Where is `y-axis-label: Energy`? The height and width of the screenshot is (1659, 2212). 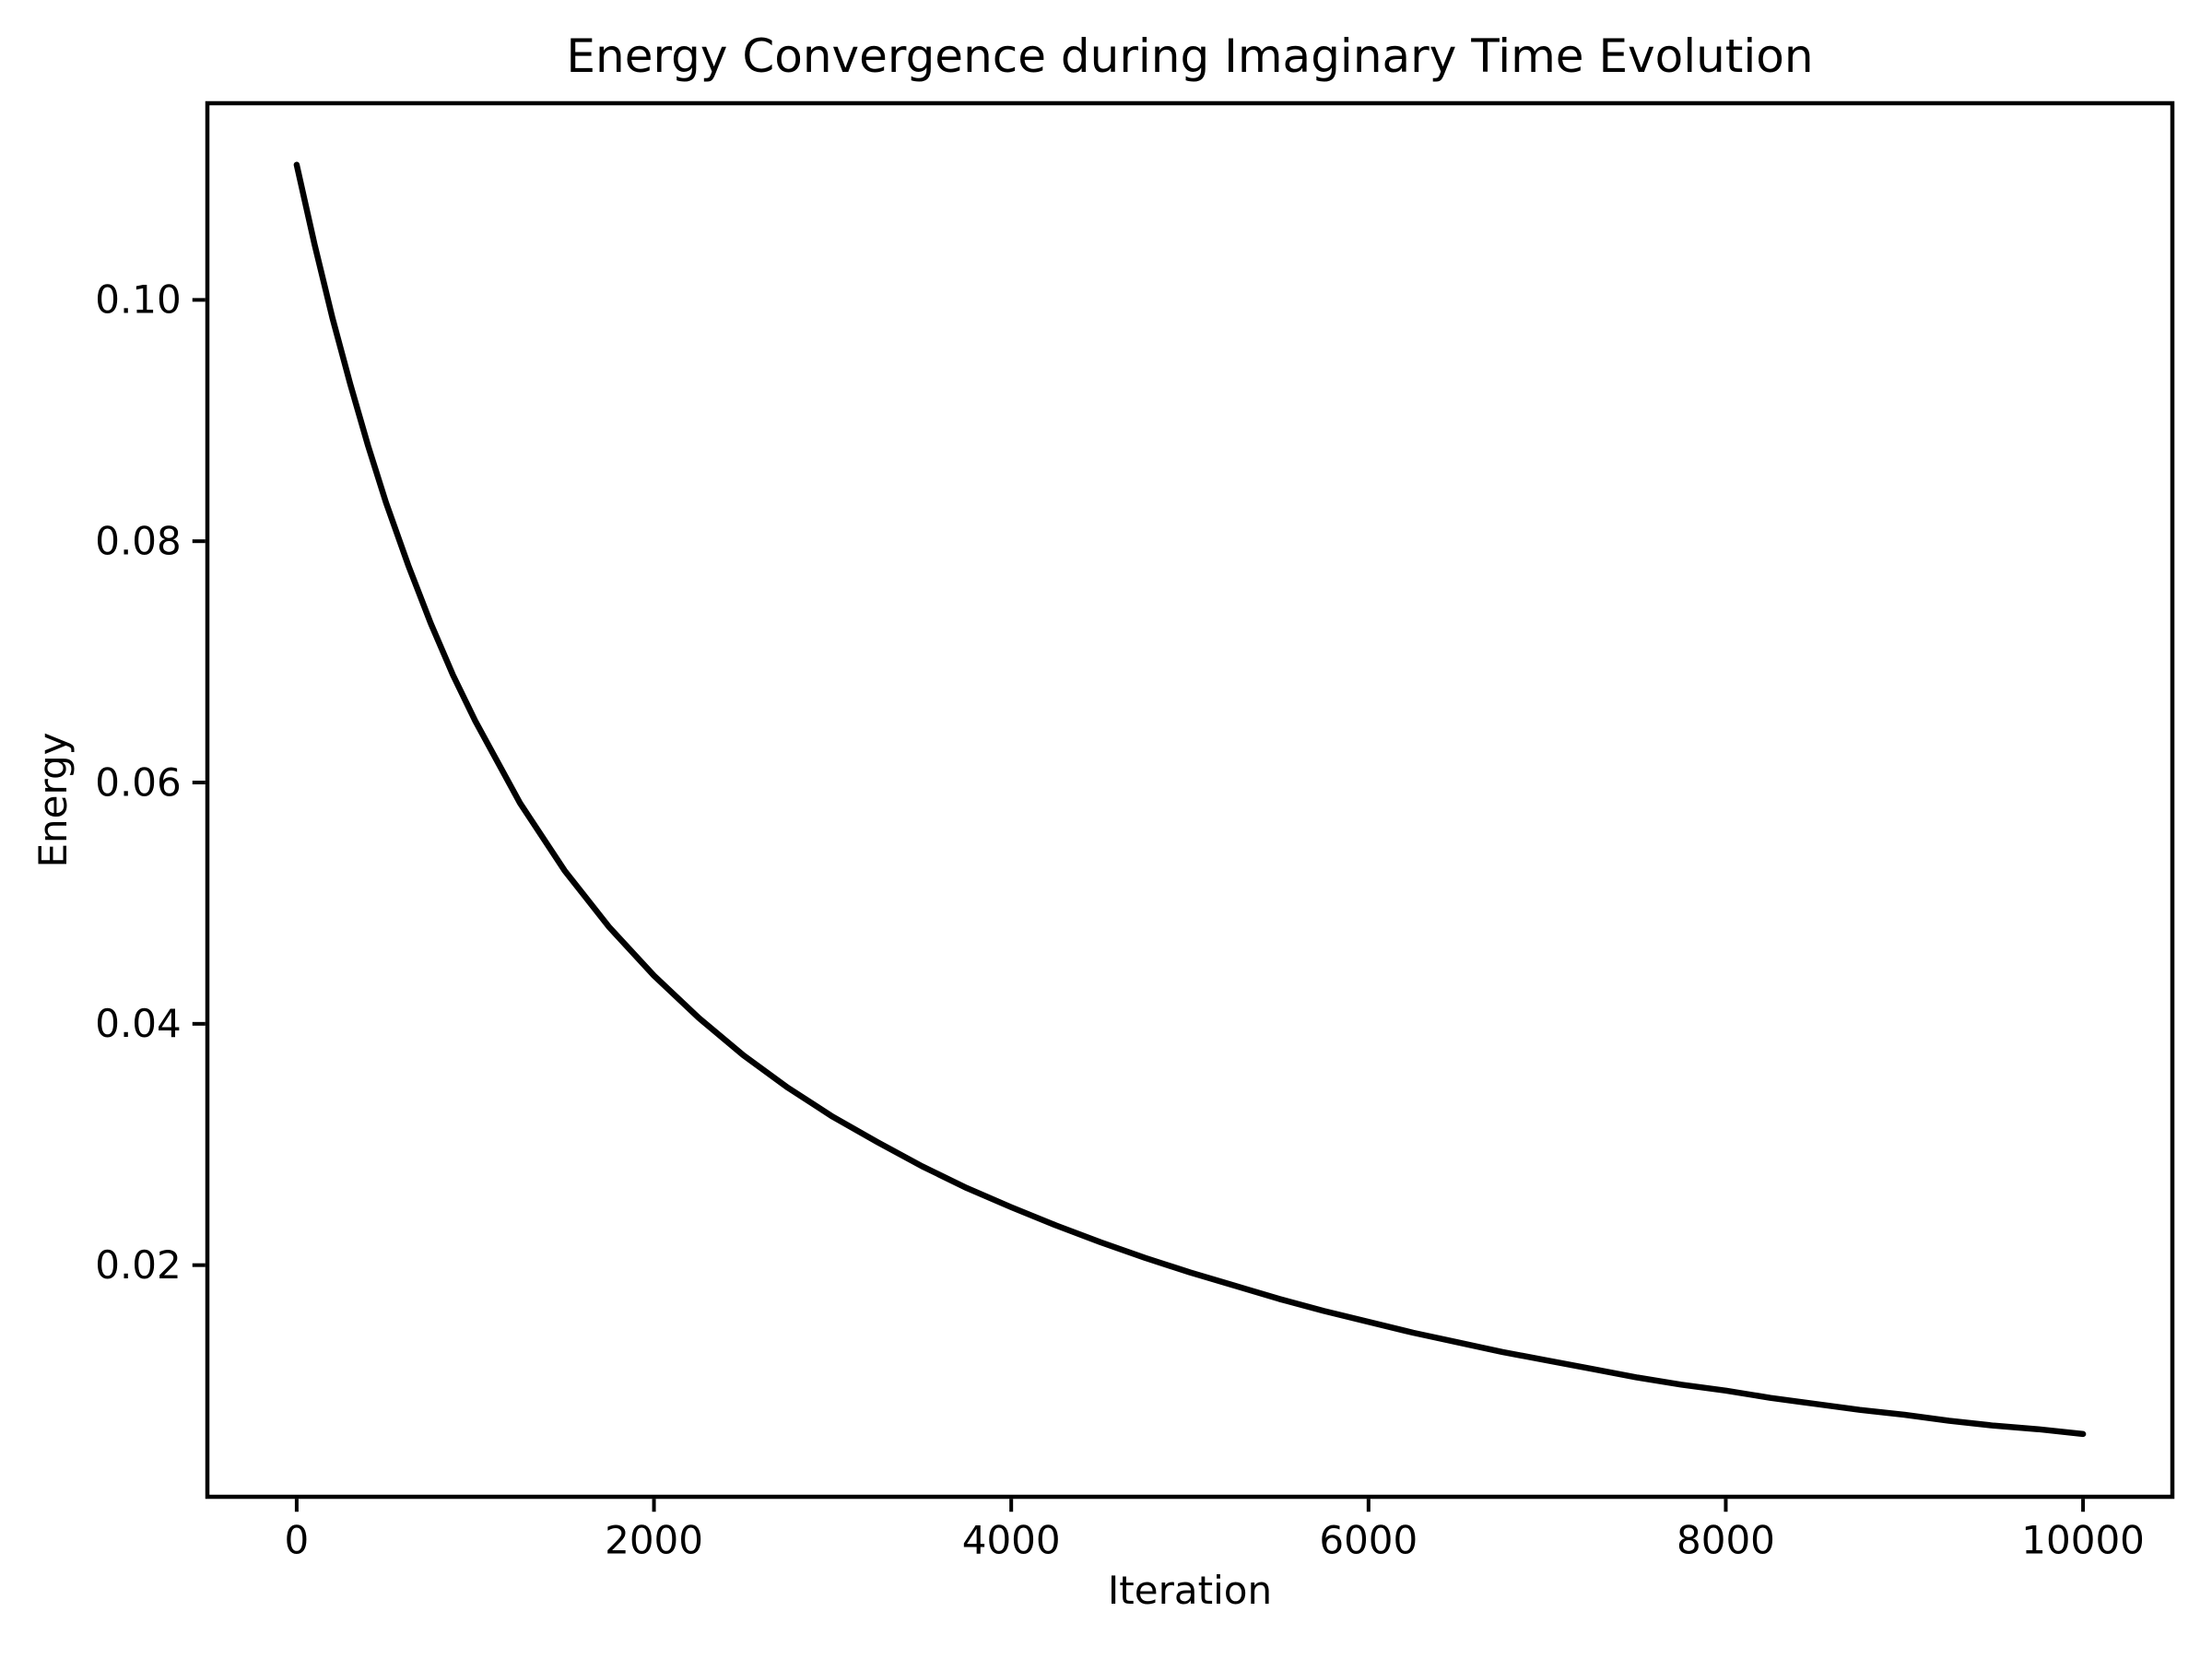 y-axis-label: Energy is located at coordinates (53, 800).